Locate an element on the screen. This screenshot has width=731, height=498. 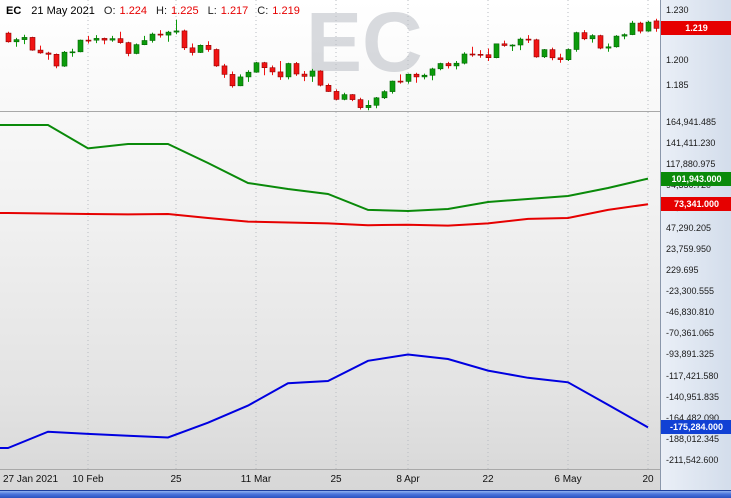
indicator-tick-label: -140,951.835 is located at coordinates (693, 396).